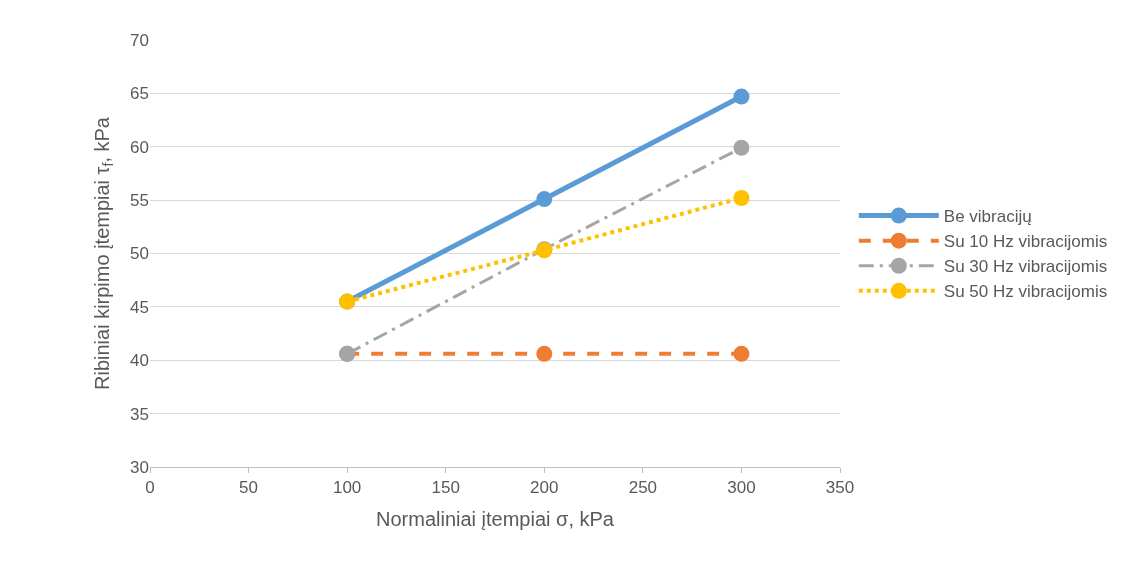 The image size is (1125, 567). What do you see at coordinates (445, 488) in the screenshot?
I see `x-tick-label: 150` at bounding box center [445, 488].